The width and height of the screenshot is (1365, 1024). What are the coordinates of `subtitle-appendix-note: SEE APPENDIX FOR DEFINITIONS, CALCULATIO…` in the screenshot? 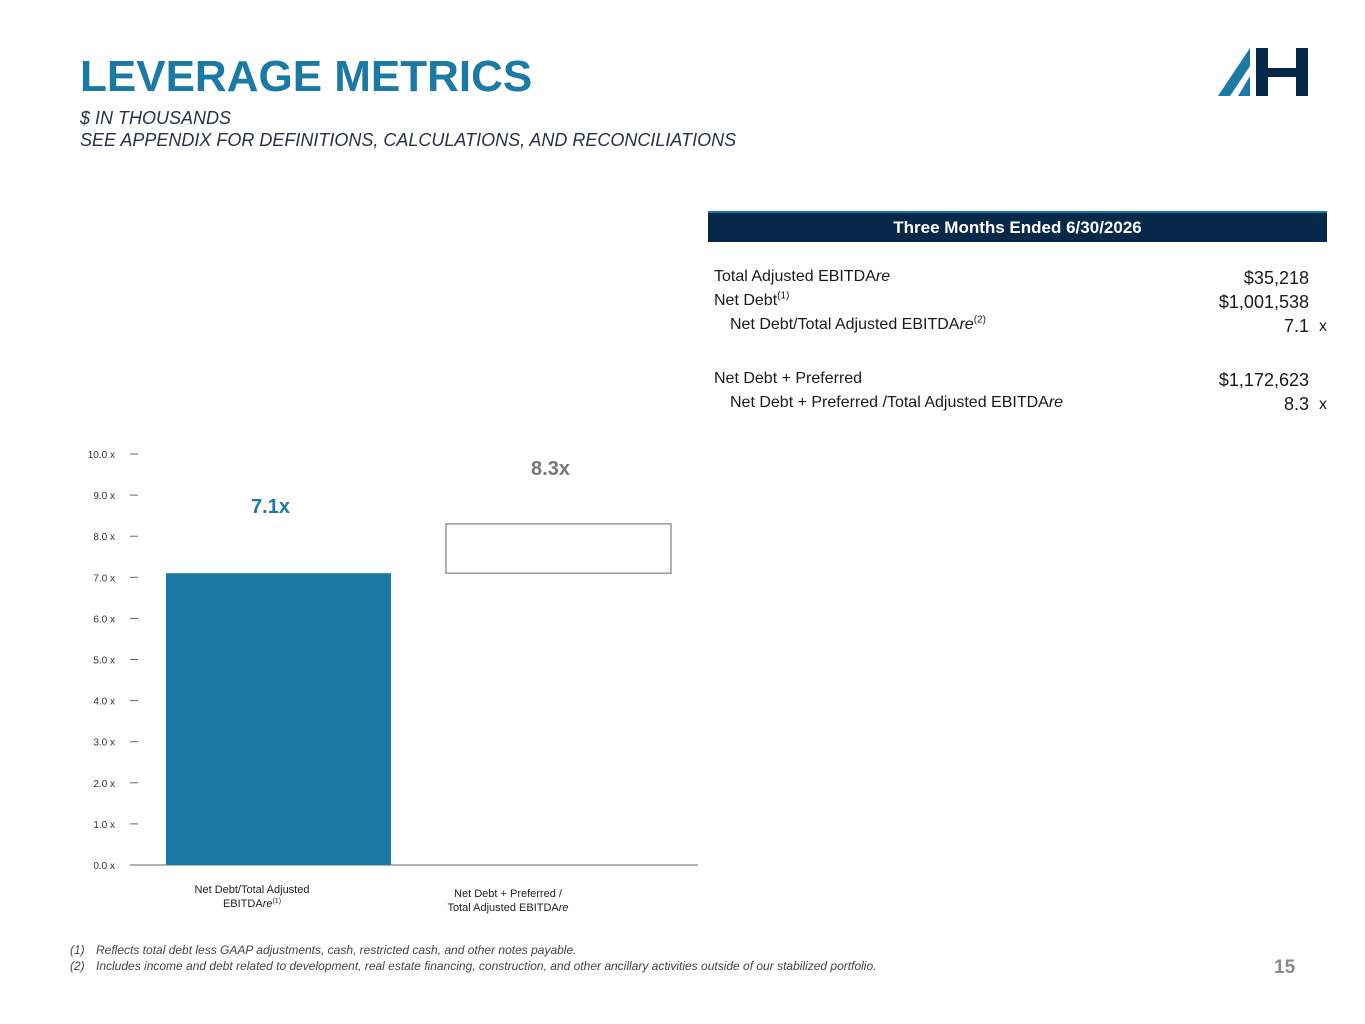 It's located at (408, 140).